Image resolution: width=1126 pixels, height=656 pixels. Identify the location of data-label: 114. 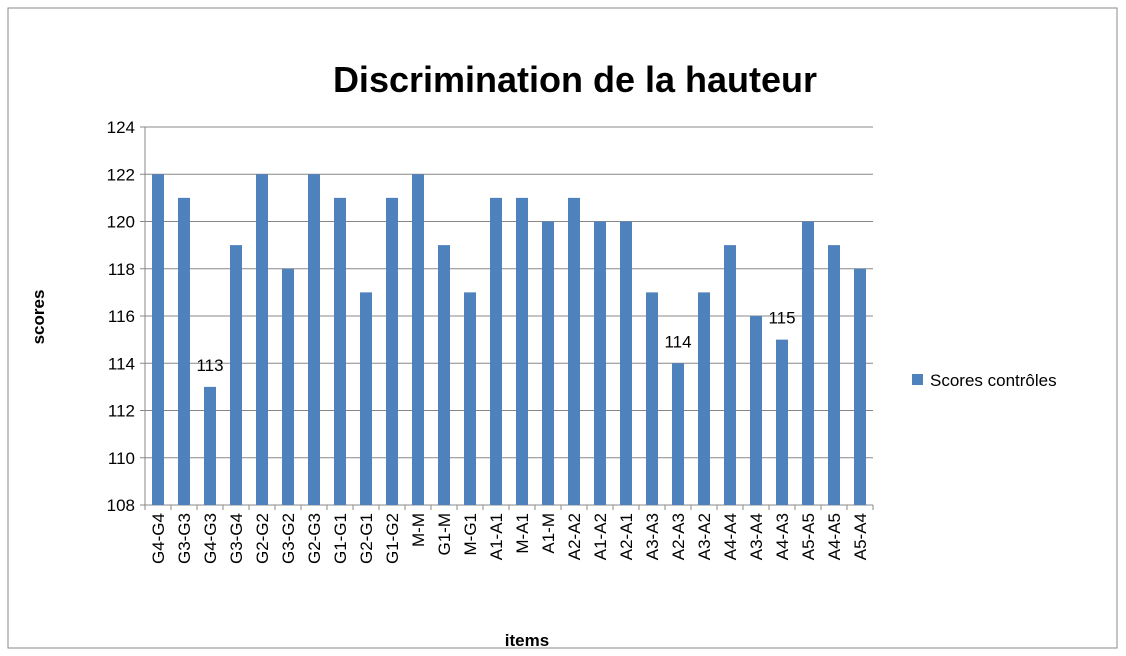
(677, 341).